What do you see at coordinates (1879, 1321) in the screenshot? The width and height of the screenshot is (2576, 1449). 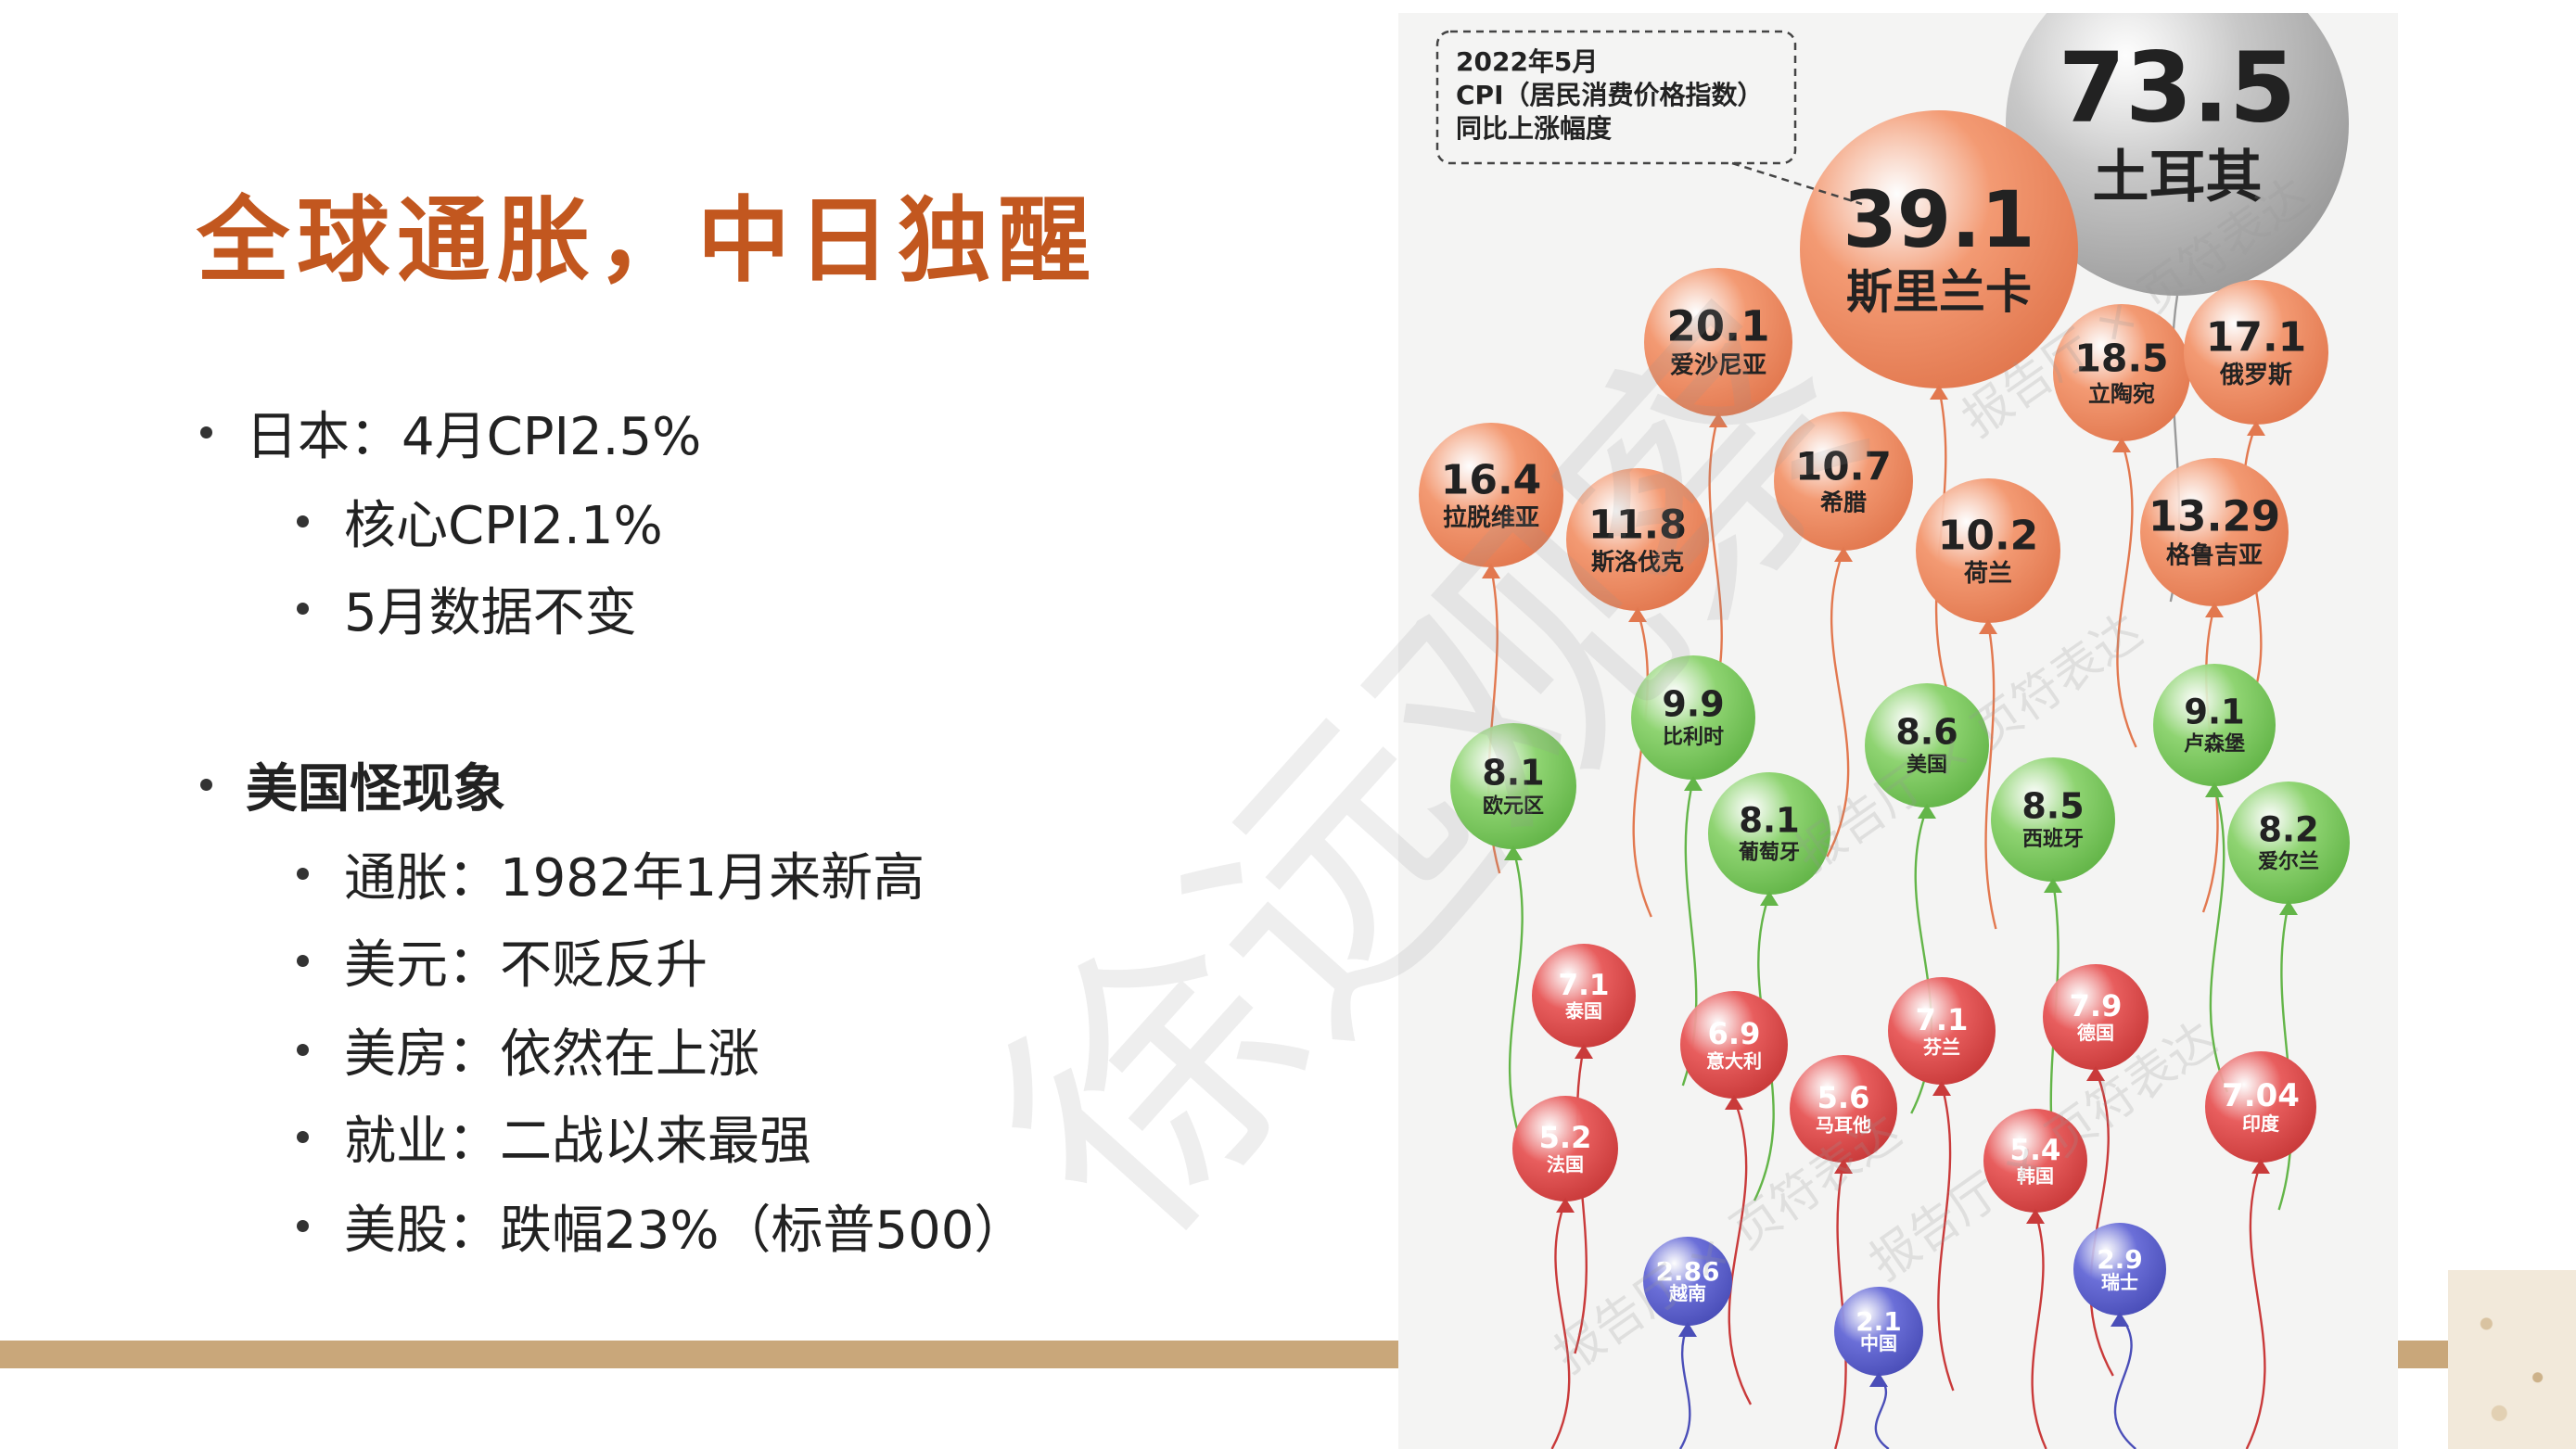 I see `balloon-value: 2.1` at bounding box center [1879, 1321].